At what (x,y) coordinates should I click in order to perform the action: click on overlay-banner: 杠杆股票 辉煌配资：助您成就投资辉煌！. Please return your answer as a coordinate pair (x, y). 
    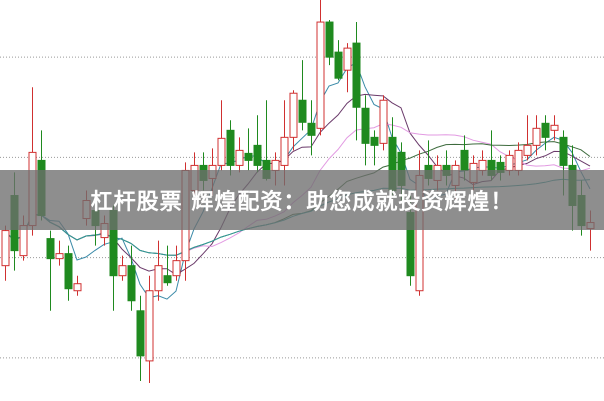
    Looking at the image, I should click on (302, 200).